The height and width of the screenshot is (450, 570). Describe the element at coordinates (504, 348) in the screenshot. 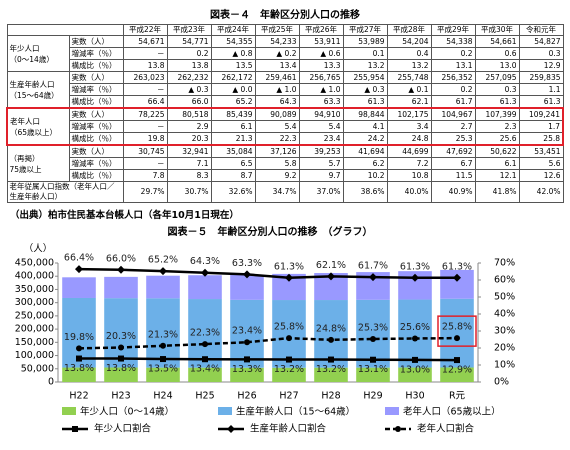

I see `y2-tick-label: 20%` at that location.